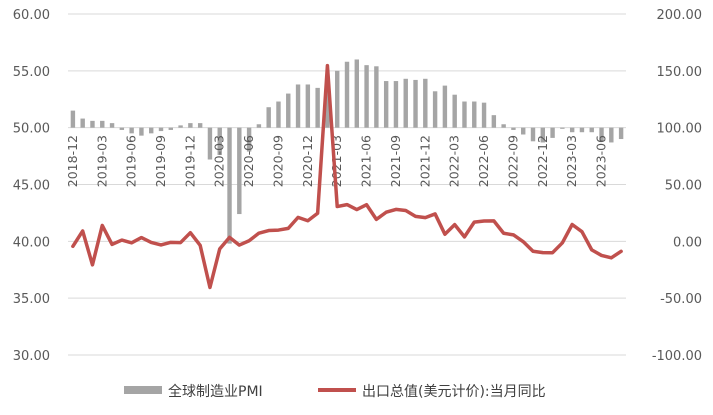 Image resolution: width=713 pixels, height=415 pixels. I want to click on x-axis-tick-label: 2018-12, so click(72, 161).